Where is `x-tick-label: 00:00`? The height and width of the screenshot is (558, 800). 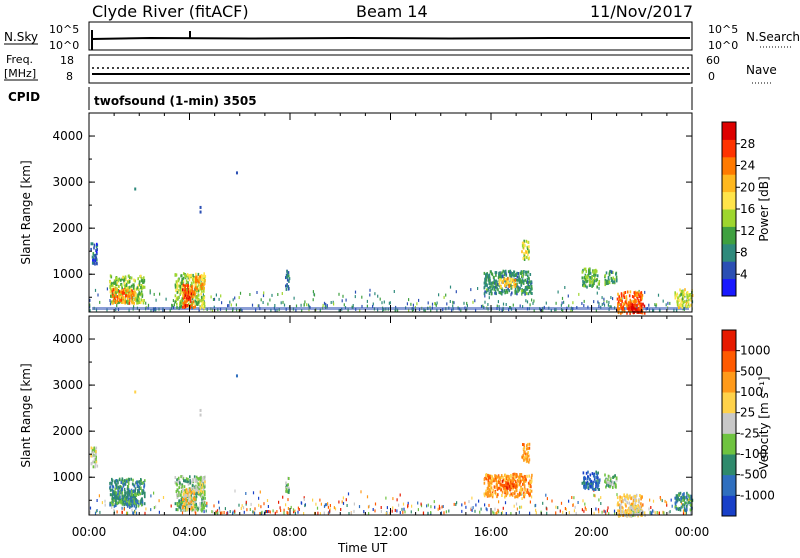
x-tick-label: 00:00 is located at coordinates (692, 532).